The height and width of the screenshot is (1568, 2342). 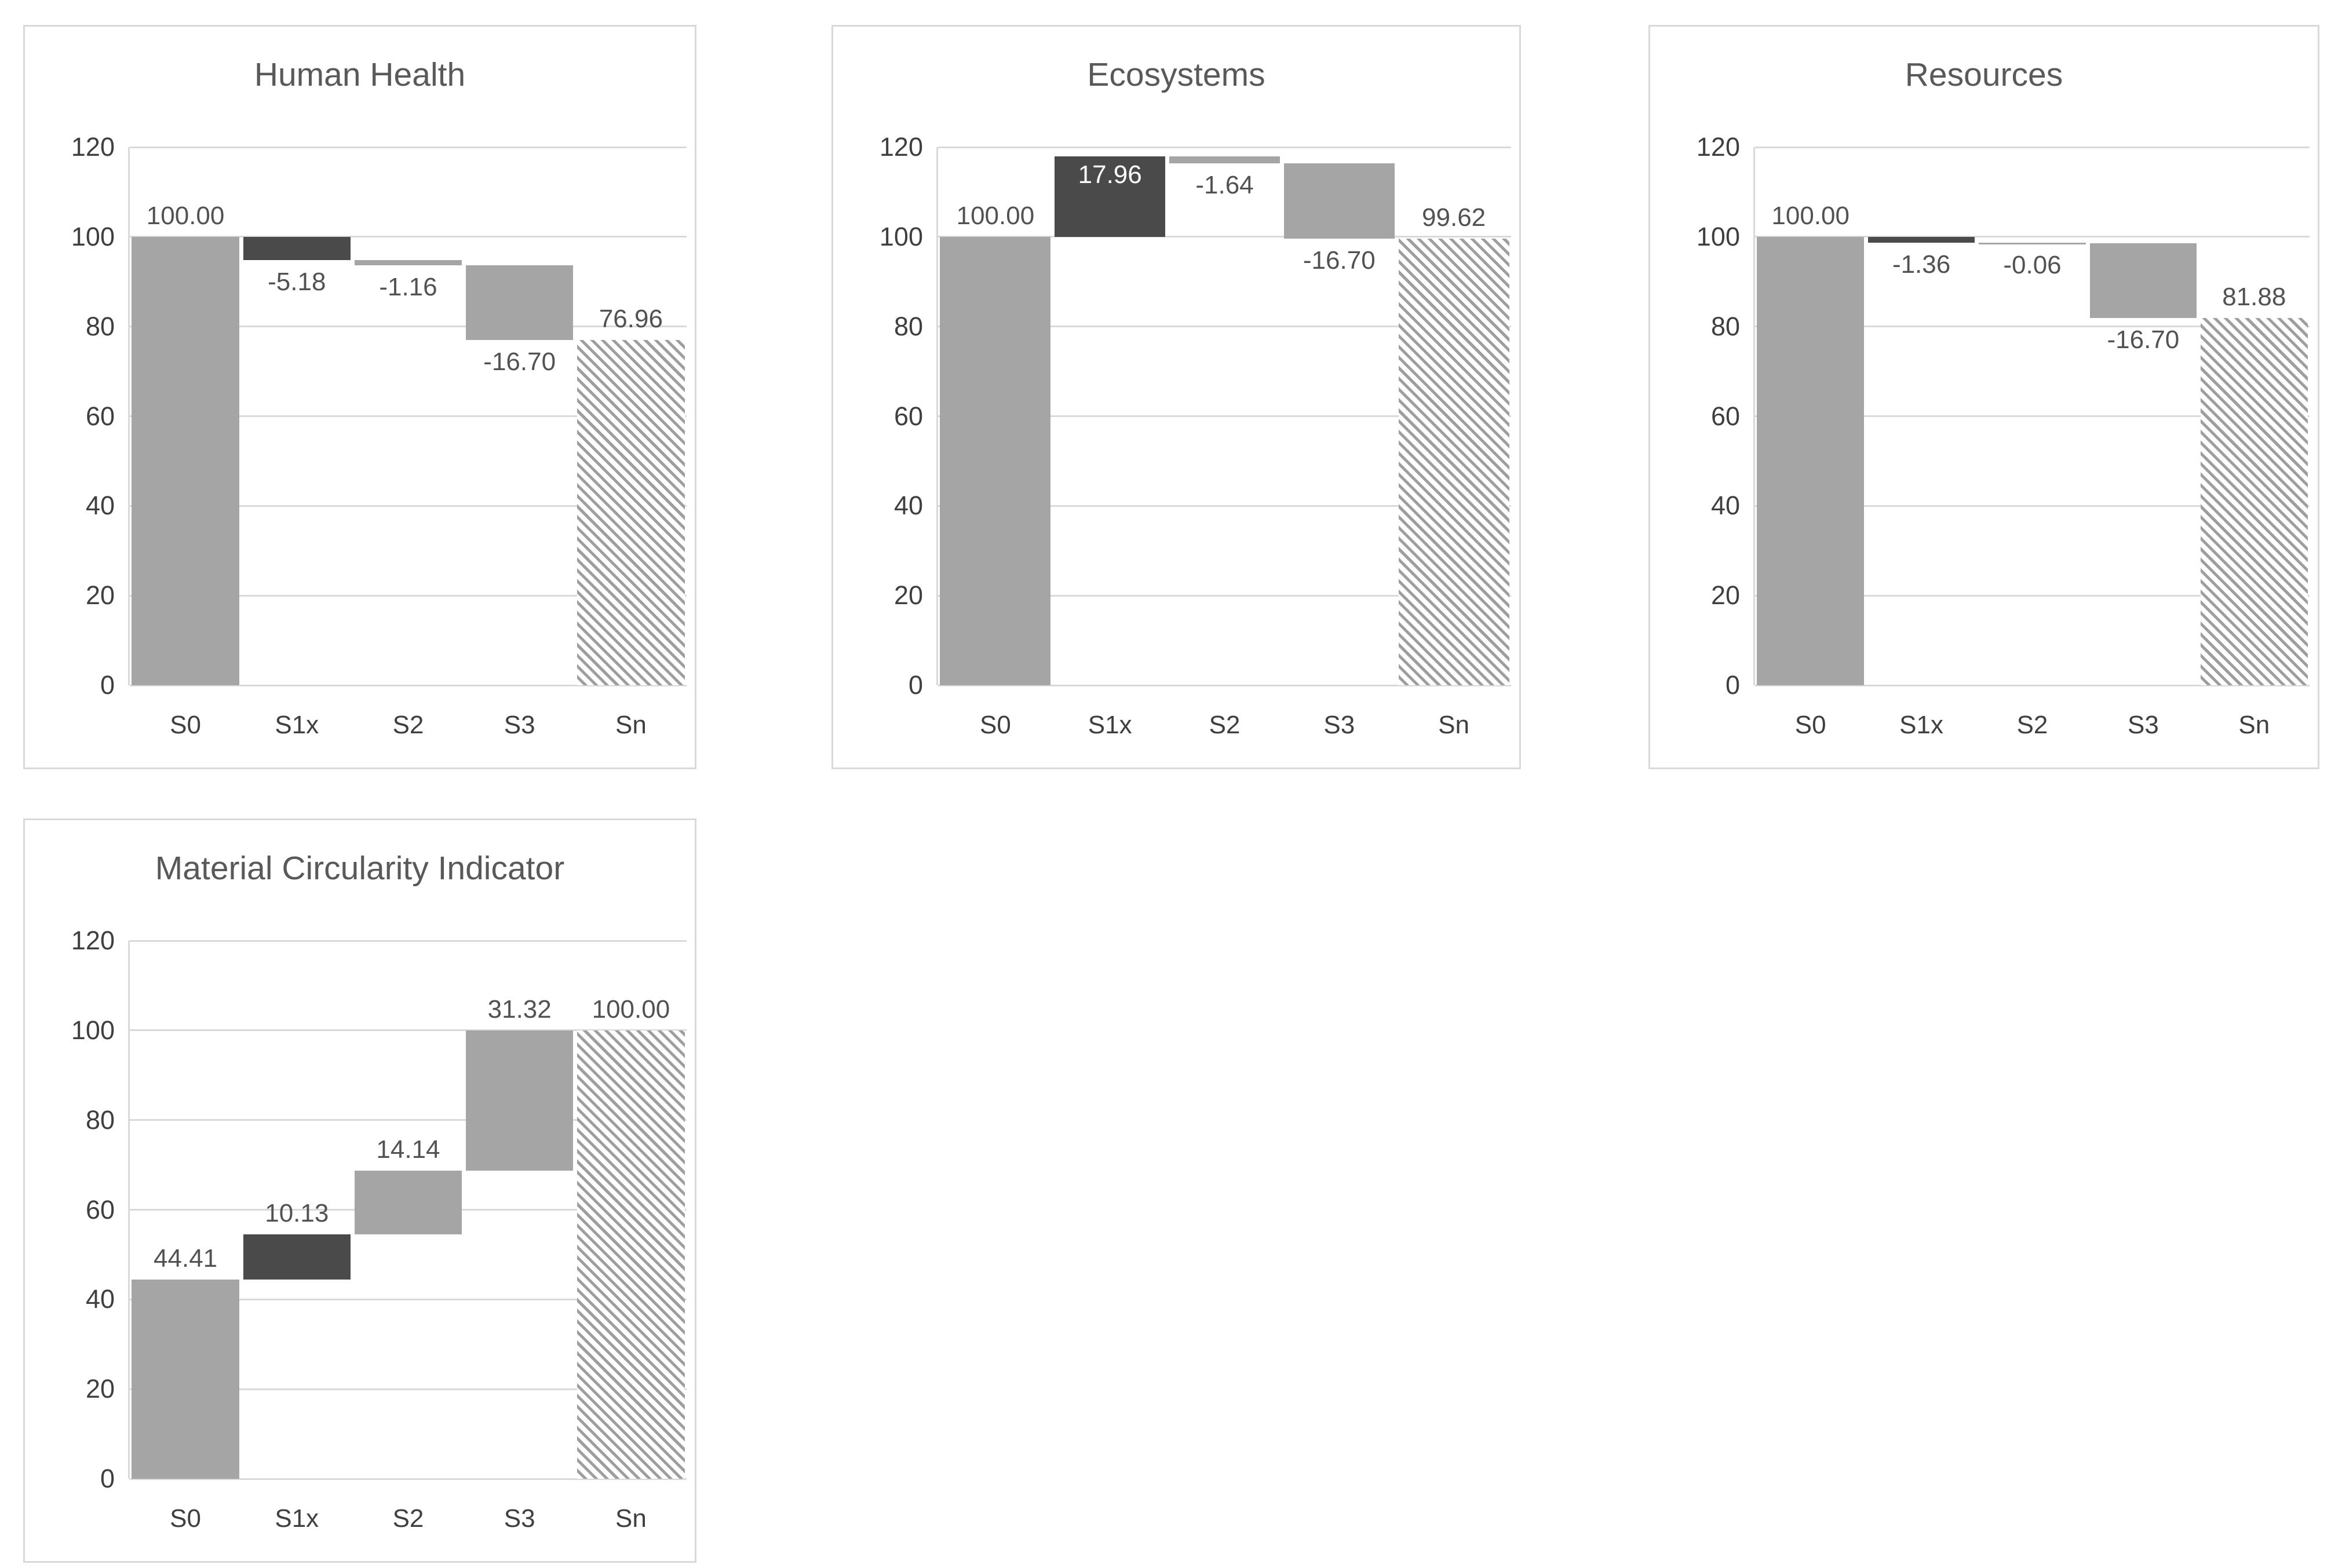 What do you see at coordinates (2254, 298) in the screenshot?
I see `data-label: 81.88` at bounding box center [2254, 298].